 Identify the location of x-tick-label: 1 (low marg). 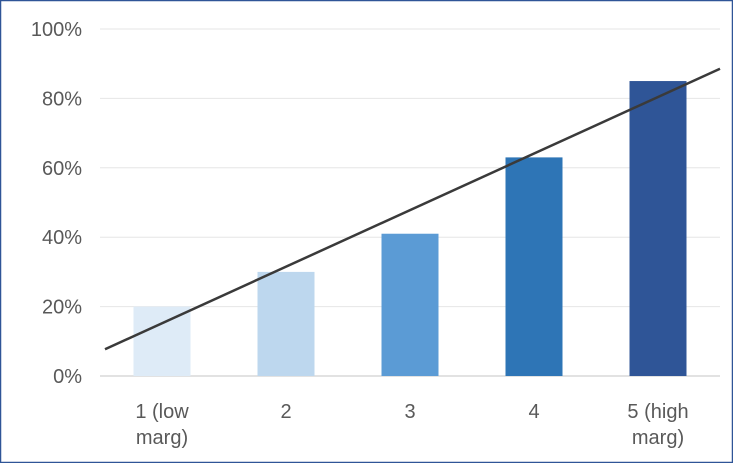
(162, 425).